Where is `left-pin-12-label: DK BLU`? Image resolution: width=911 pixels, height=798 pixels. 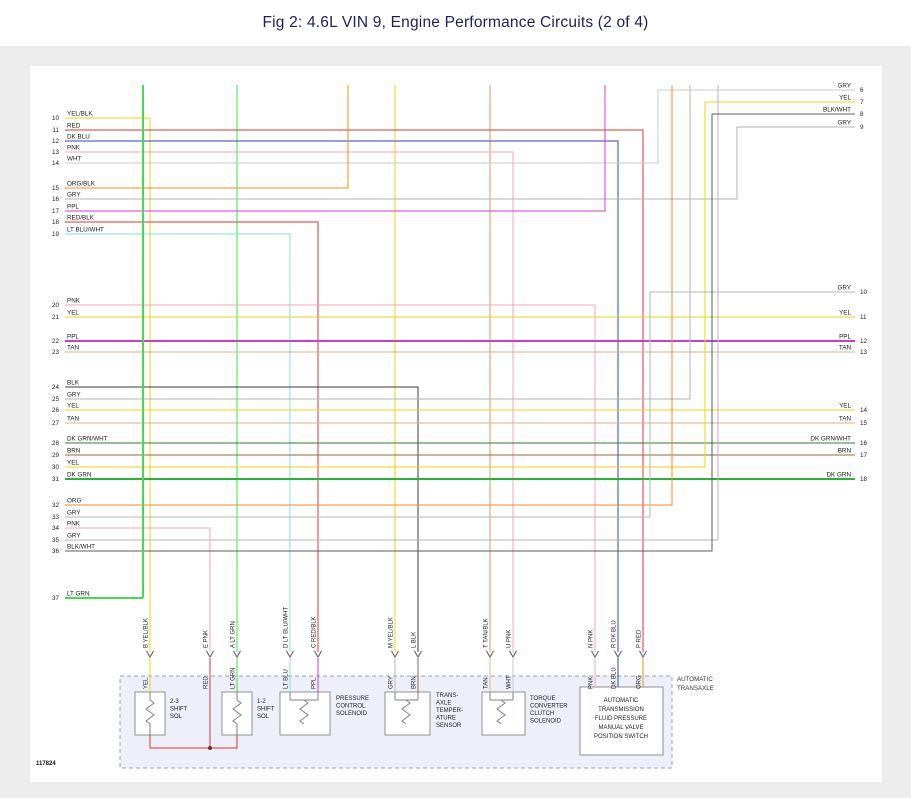 left-pin-12-label: DK BLU is located at coordinates (78, 137).